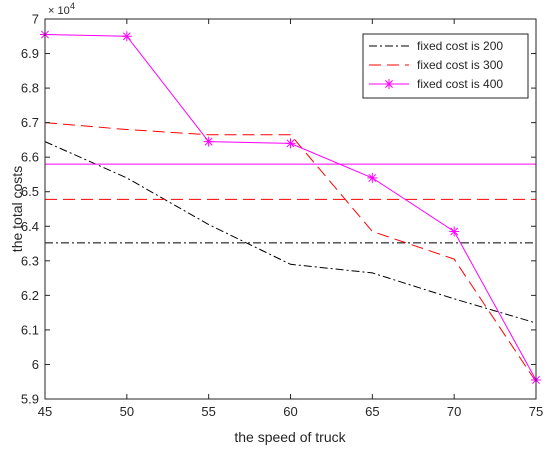 The image size is (550, 459). What do you see at coordinates (30, 295) in the screenshot?
I see `y-tick-label: 6.2` at bounding box center [30, 295].